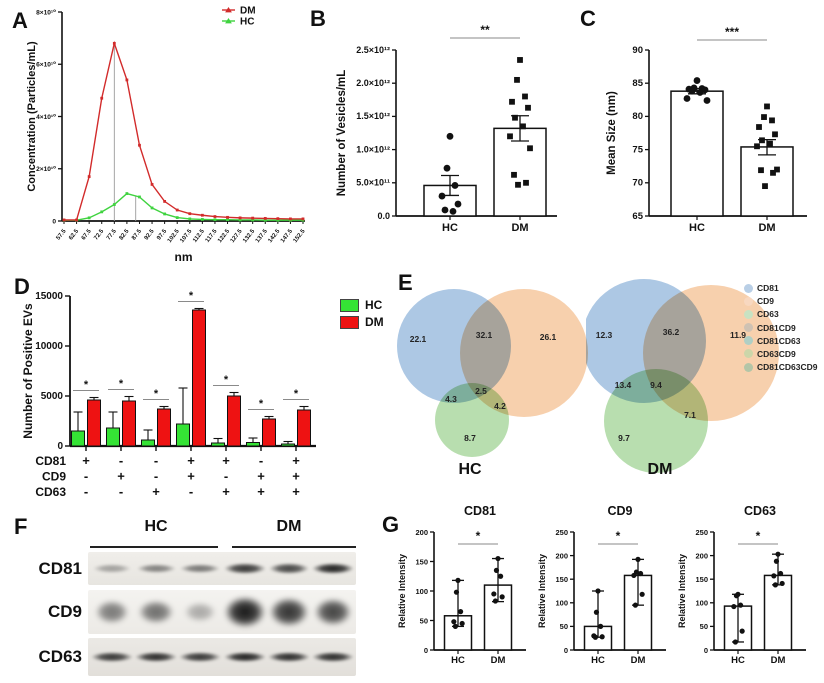 The height and width of the screenshot is (683, 824). What do you see at coordinates (660, 469) in the screenshot?
I see `venn-title-DM: DM` at bounding box center [660, 469].